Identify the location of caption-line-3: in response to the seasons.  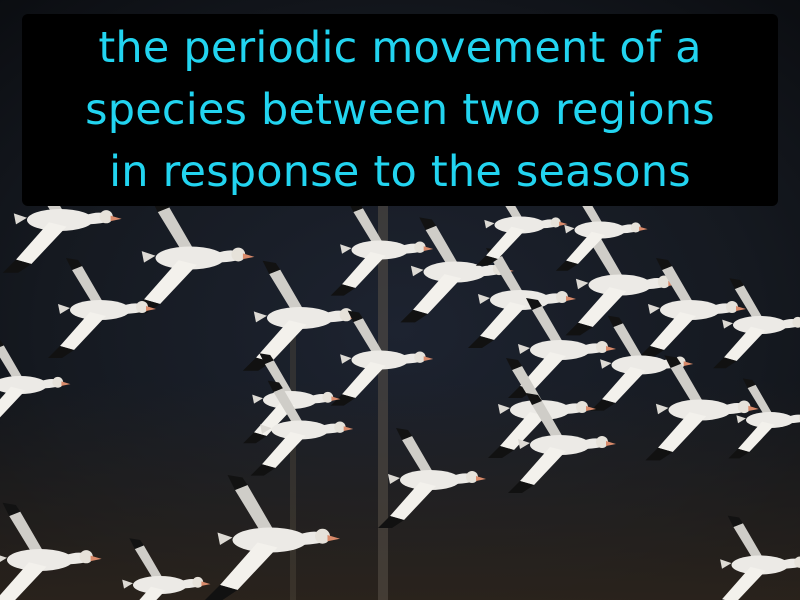
(400, 172).